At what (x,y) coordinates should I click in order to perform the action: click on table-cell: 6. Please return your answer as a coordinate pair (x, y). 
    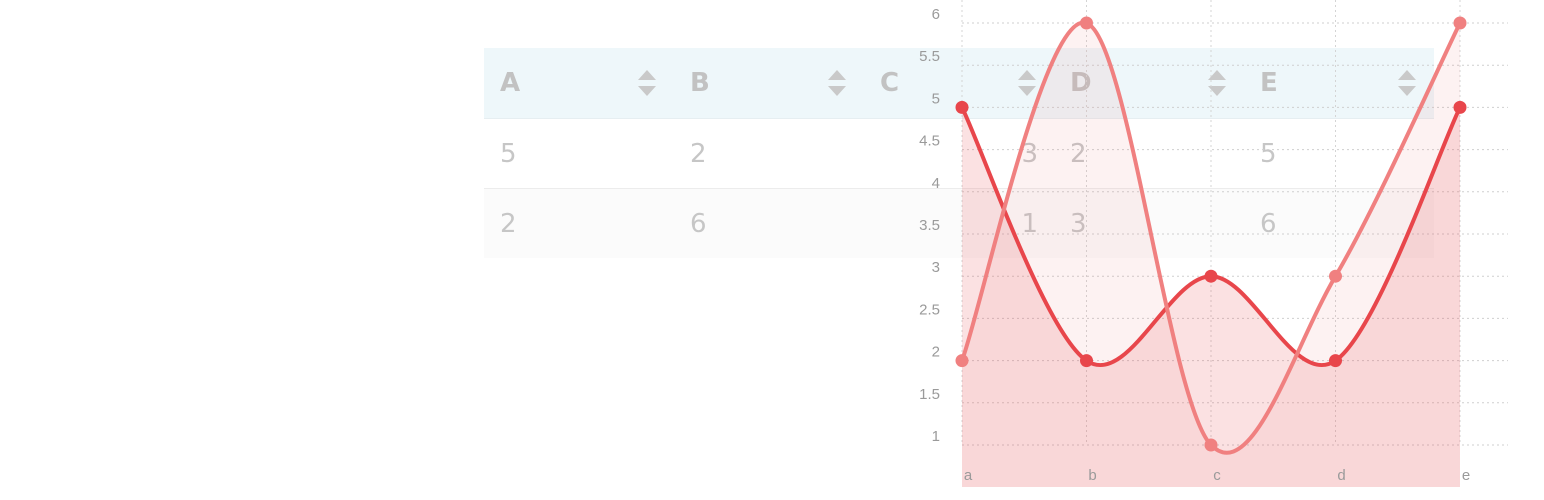
    Looking at the image, I should click on (769, 223).